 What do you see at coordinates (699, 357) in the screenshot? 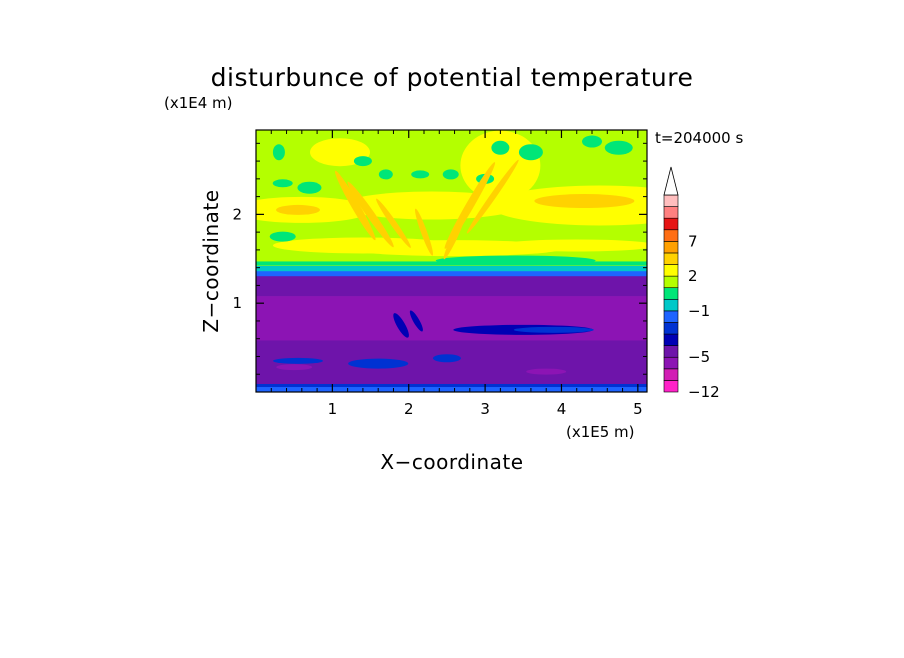
I see `colorbar-tick-label: −5` at bounding box center [699, 357].